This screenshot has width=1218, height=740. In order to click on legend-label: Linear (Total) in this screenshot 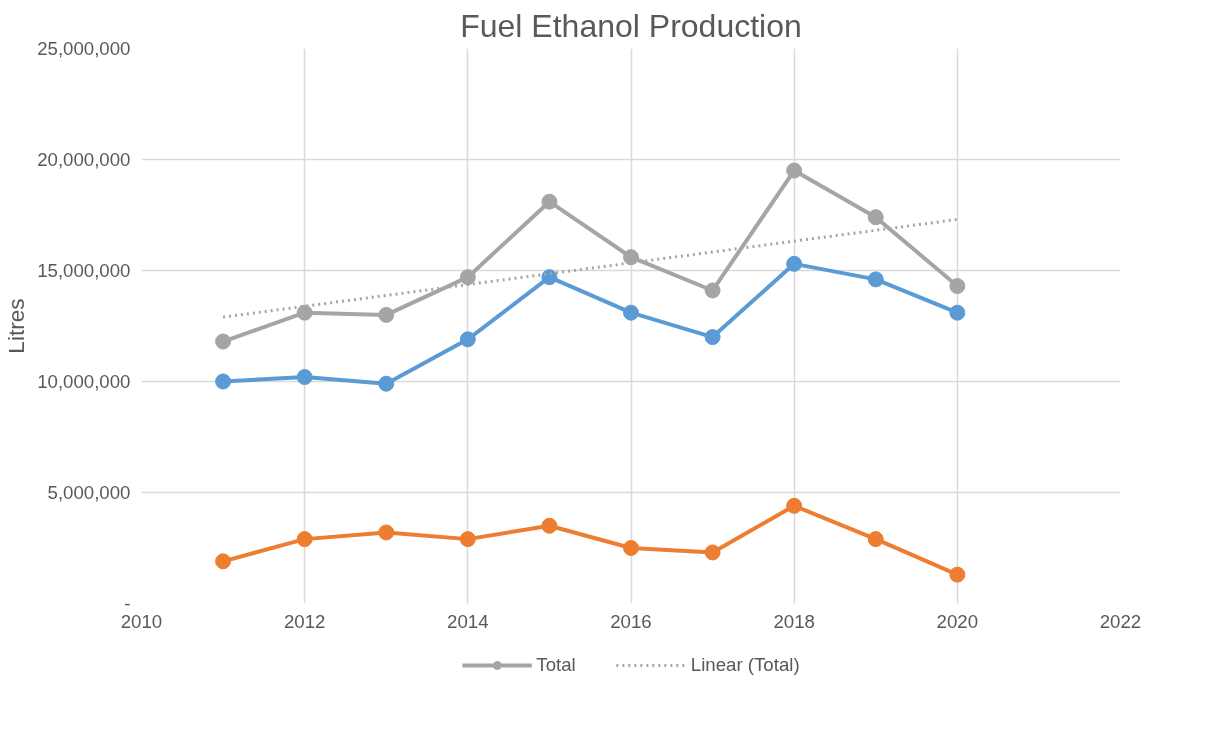, I will do `click(745, 665)`.